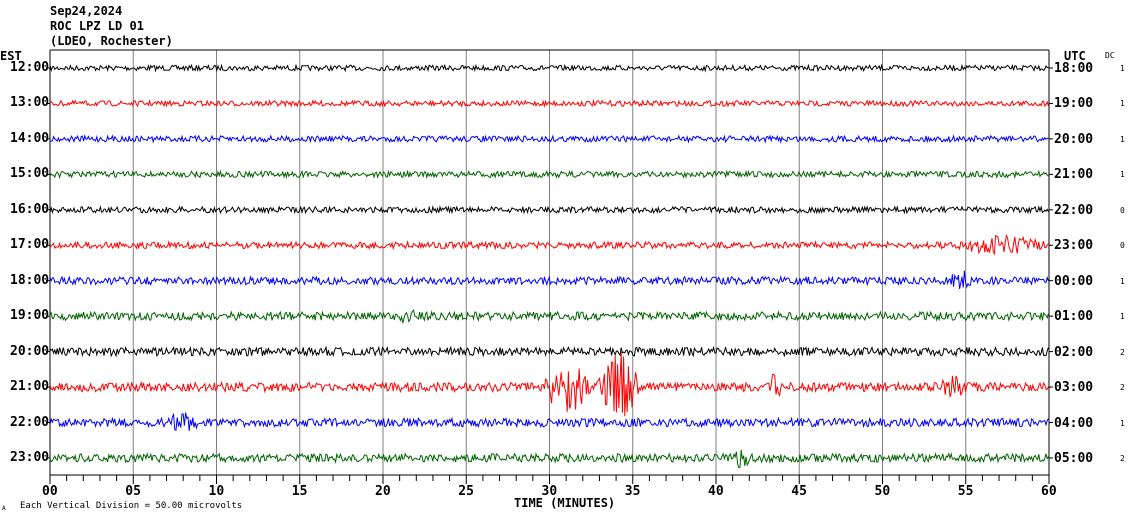 This screenshot has width=1130, height=519. What do you see at coordinates (549, 491) in the screenshot?
I see `x-tick-label: 30` at bounding box center [549, 491].